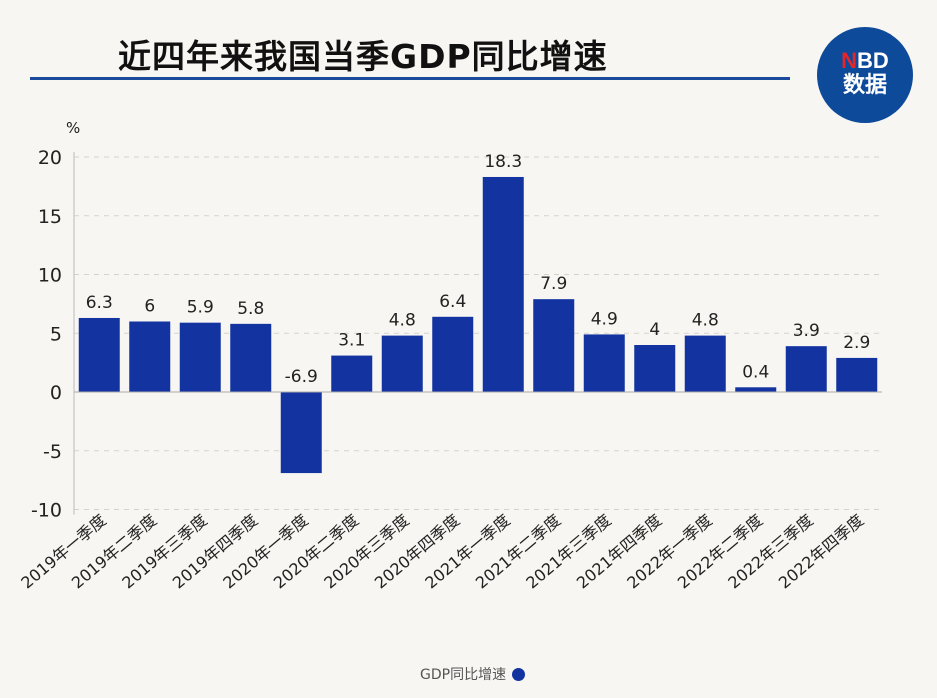 This screenshot has width=937, height=698. I want to click on data-label: 6, so click(149, 307).